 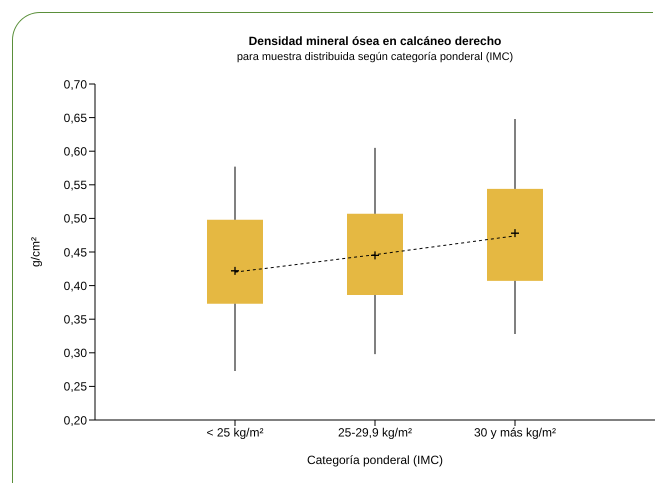 I want to click on x-tick-label: < 25 kg/m², so click(x=235, y=433).